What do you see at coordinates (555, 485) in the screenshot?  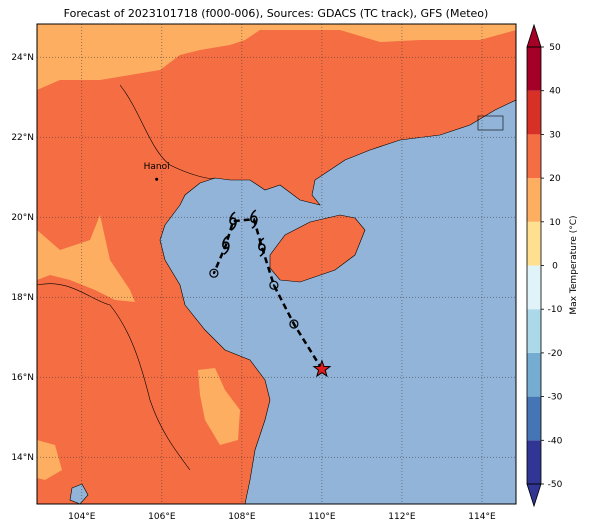 I see `colorbar-tick-label: -50` at bounding box center [555, 485].